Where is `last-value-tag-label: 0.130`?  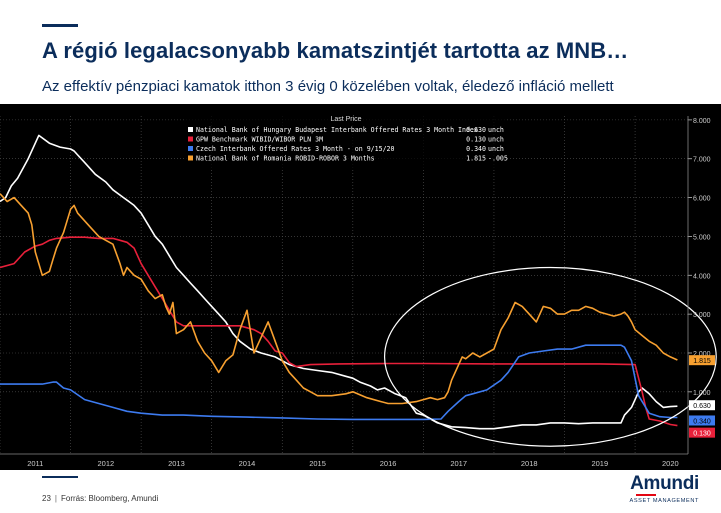
last-value-tag-label: 0.130 is located at coordinates (702, 434).